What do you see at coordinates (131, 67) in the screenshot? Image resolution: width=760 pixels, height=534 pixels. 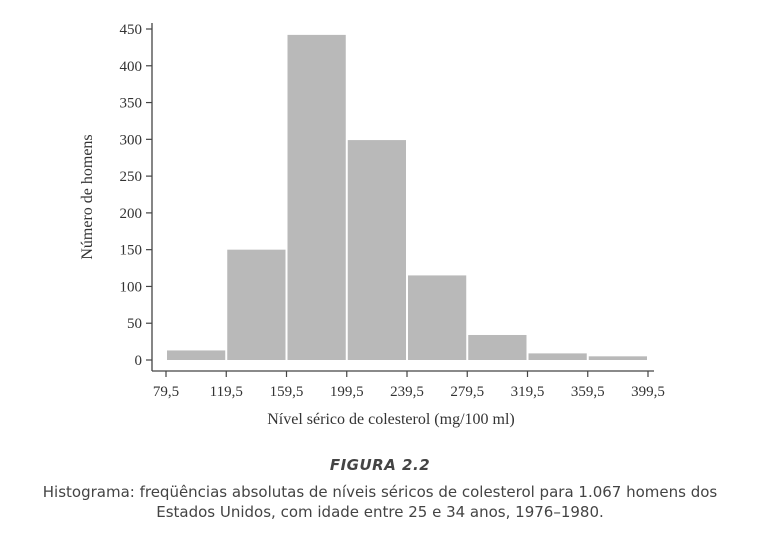 I see `y-tick-label: 400` at bounding box center [131, 67].